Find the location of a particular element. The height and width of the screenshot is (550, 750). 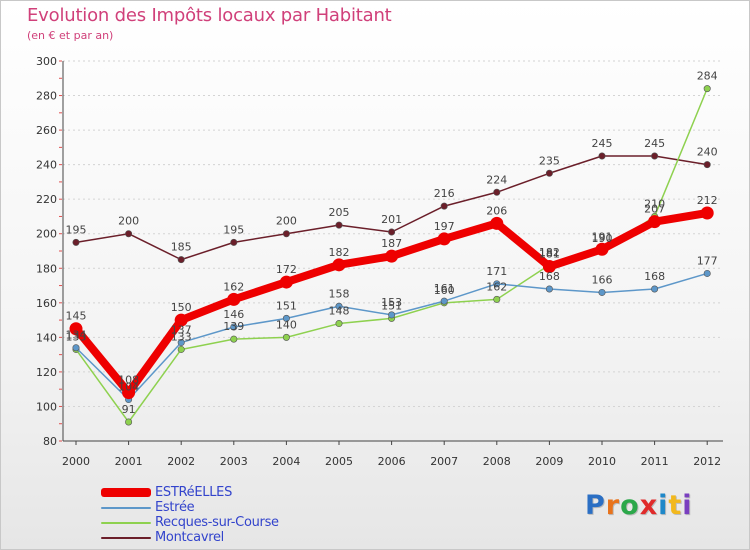

x-tick-label-2012: 2012 is located at coordinates (707, 461).